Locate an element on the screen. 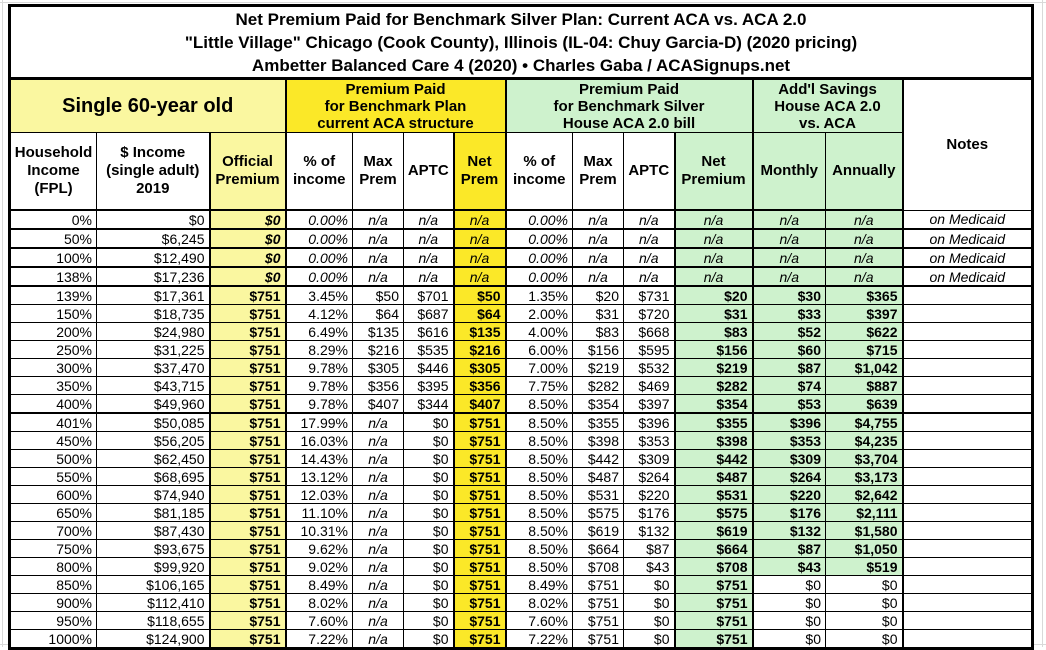  cell-income: $106,165 is located at coordinates (153, 584).